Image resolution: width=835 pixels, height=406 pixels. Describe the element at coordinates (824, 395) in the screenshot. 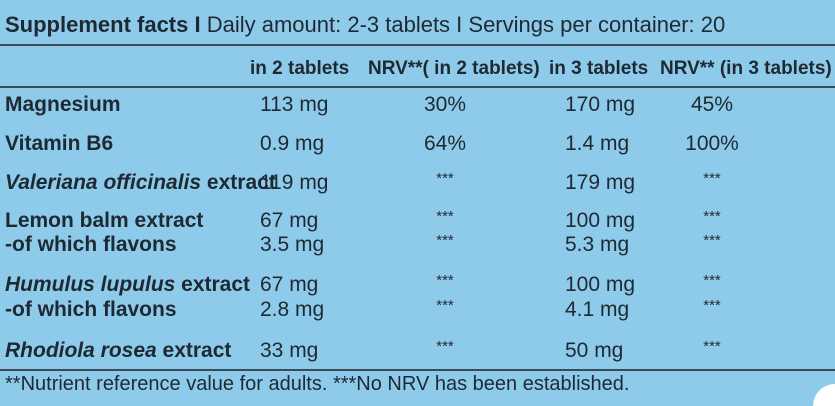

I see `panel-corner` at that location.